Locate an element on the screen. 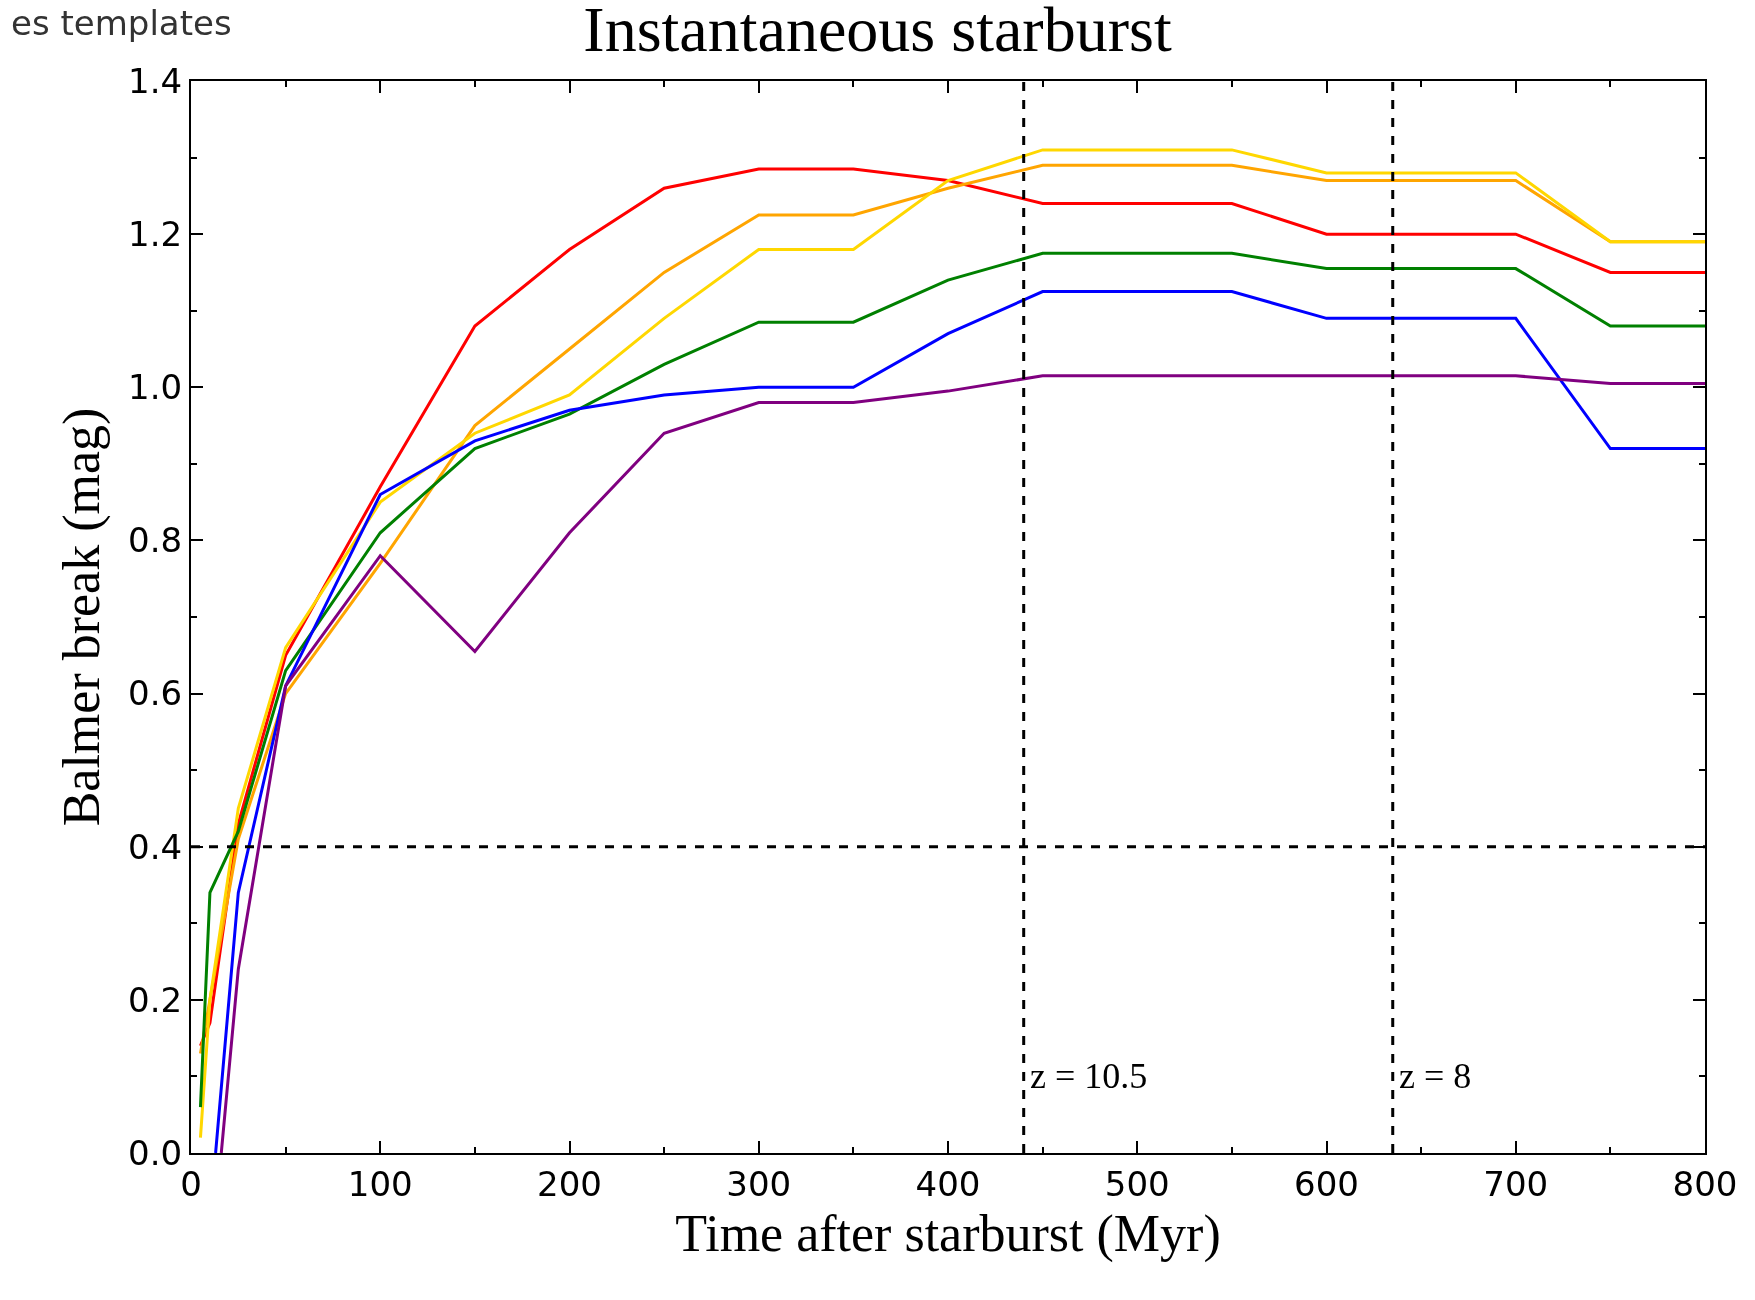 Image resolution: width=1755 pixels, height=1300 pixels. y-tick-label: 0.8 is located at coordinates (155, 540).